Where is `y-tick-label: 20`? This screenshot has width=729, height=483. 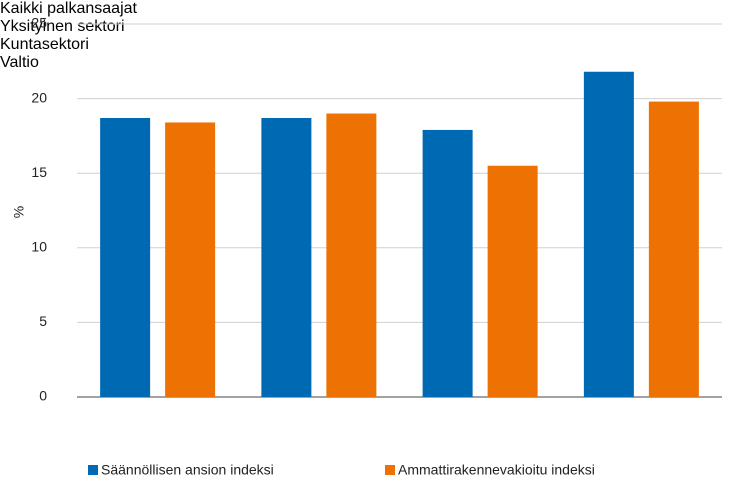
y-tick-label: 20 is located at coordinates (39, 97).